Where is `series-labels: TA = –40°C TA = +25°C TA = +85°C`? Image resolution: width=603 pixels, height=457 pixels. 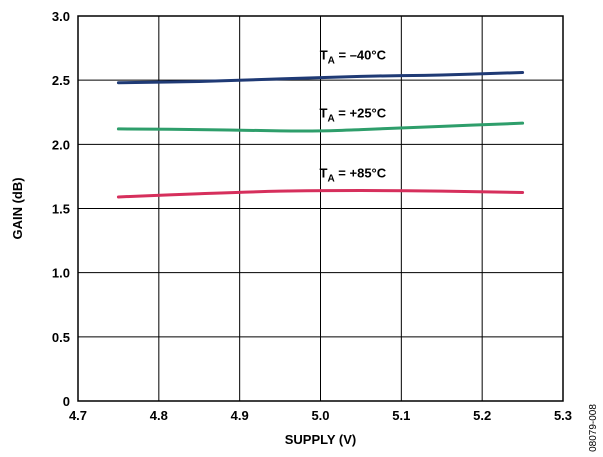
series-labels: TA = –40°C TA = +25°C TA = +85°C is located at coordinates (353, 116).